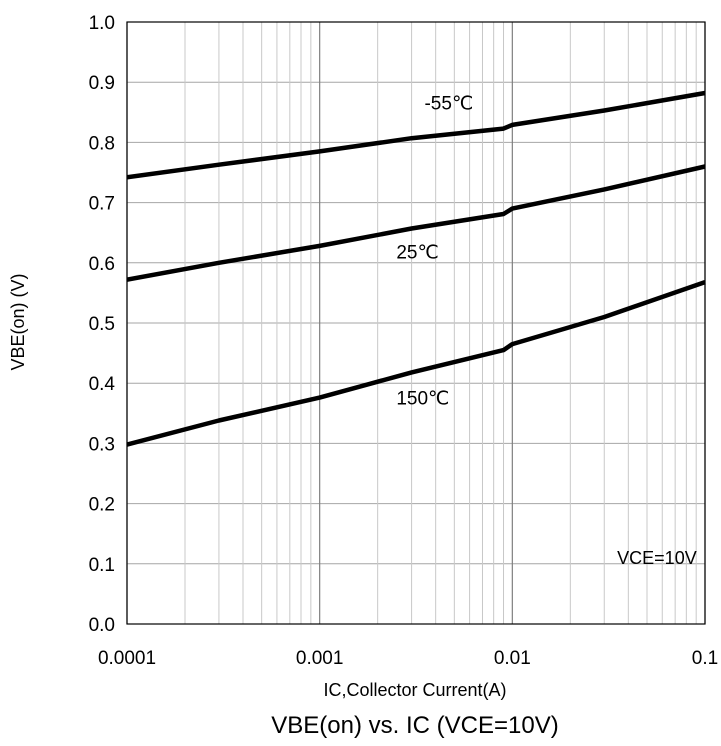 The height and width of the screenshot is (746, 721). I want to click on x-tick-label-3: 0.1, so click(705, 658).